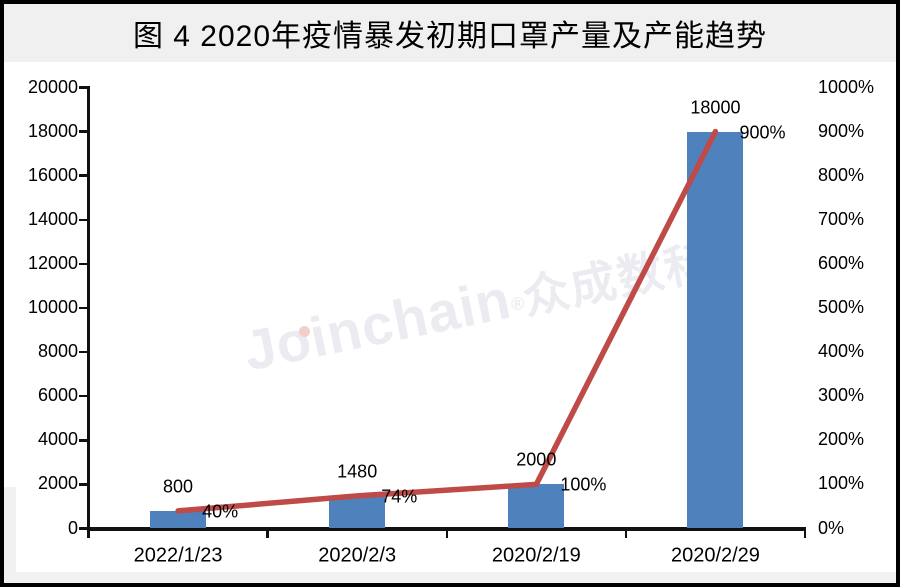 The height and width of the screenshot is (587, 900). What do you see at coordinates (52, 307) in the screenshot?
I see `left-axis-label: 10000` at bounding box center [52, 307].